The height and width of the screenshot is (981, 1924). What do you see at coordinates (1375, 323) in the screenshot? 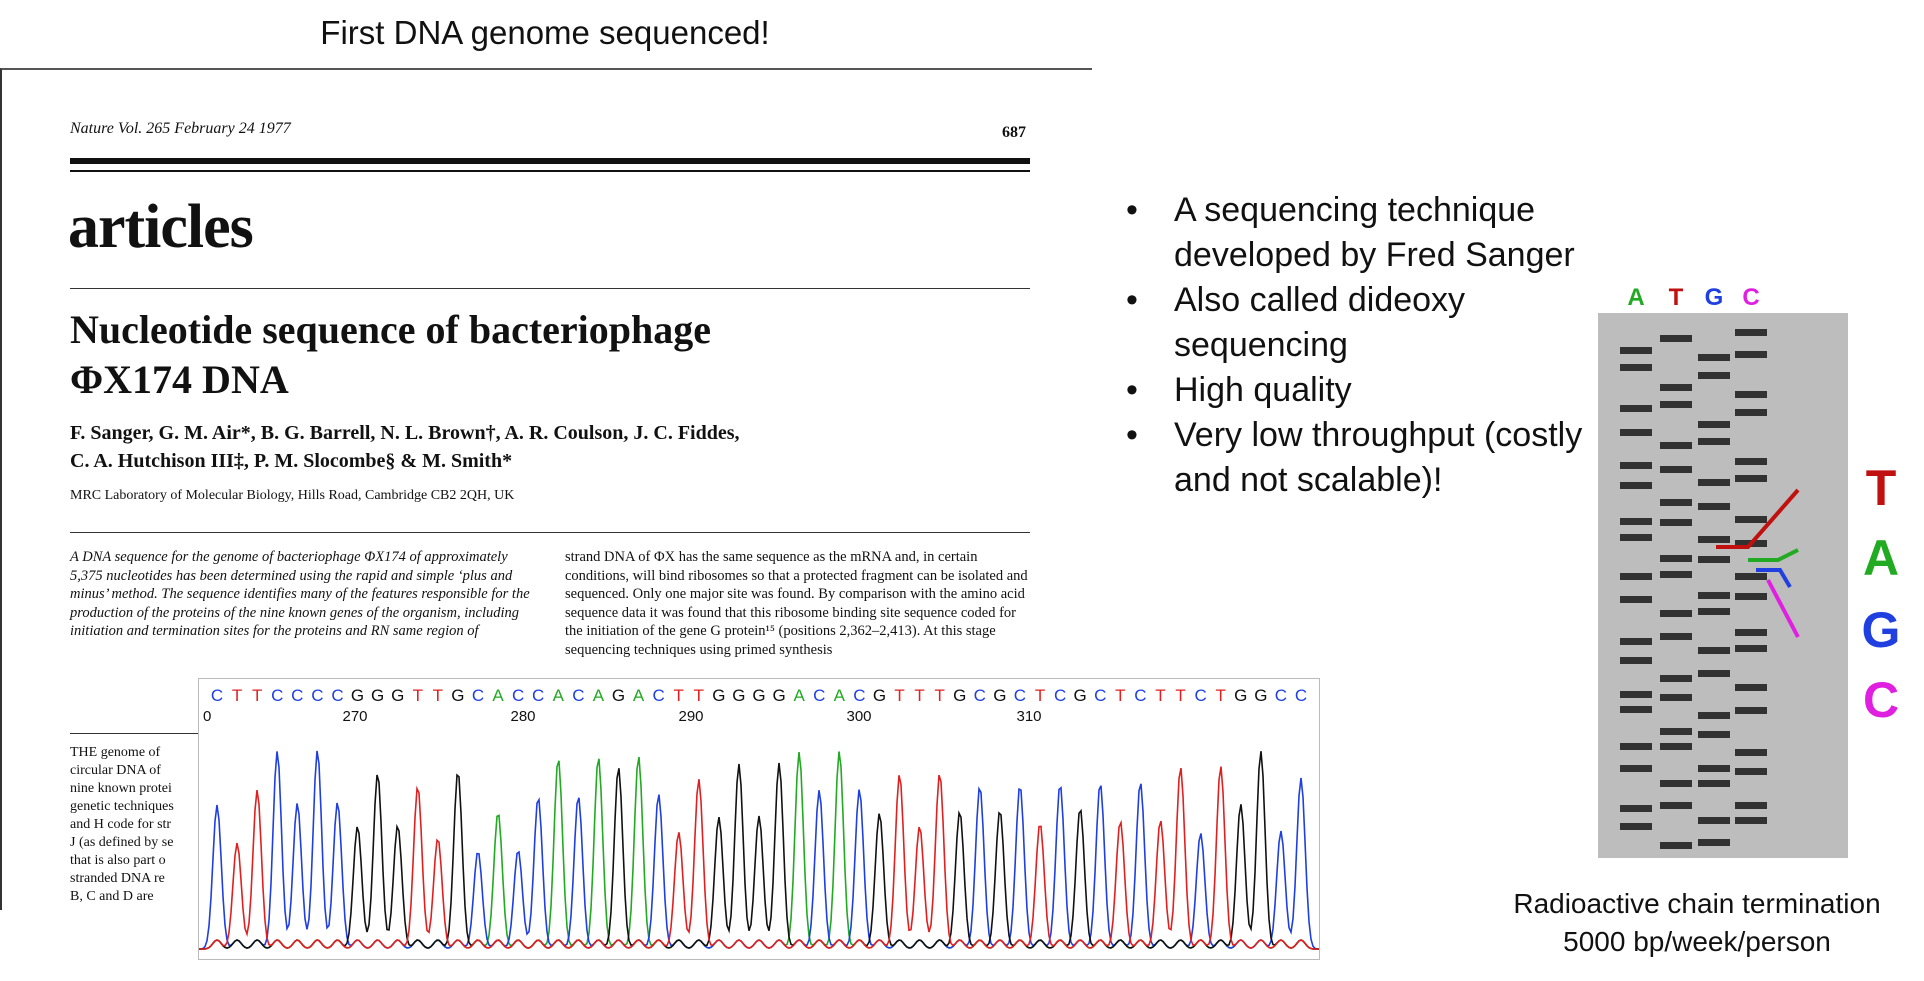
I see `bullet-item: • Also called dideoxy sequencing` at bounding box center [1375, 323].